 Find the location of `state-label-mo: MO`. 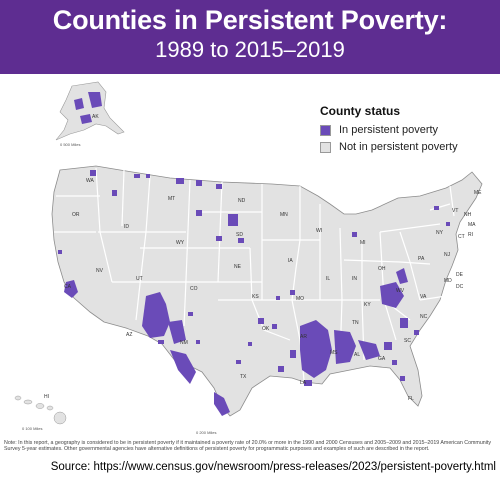

state-label-mo: MO is located at coordinates (300, 299).